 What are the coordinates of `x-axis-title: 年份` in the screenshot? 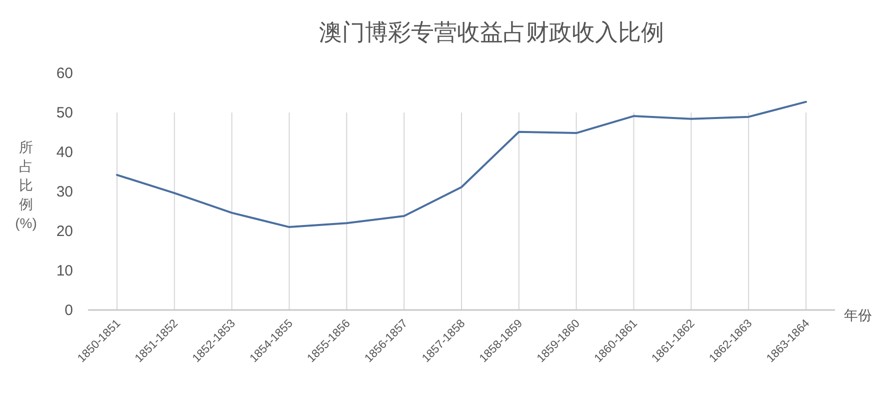 It's located at (858, 315).